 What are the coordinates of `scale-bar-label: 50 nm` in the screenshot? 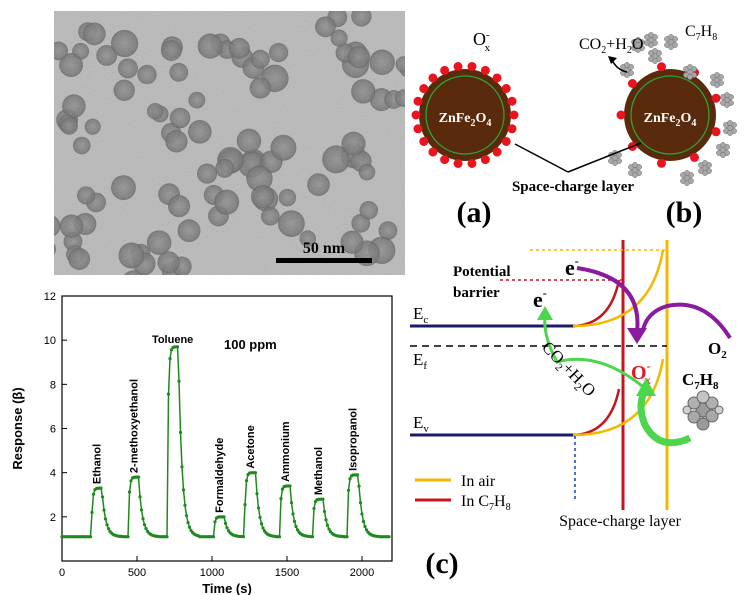 It's located at (324, 248).